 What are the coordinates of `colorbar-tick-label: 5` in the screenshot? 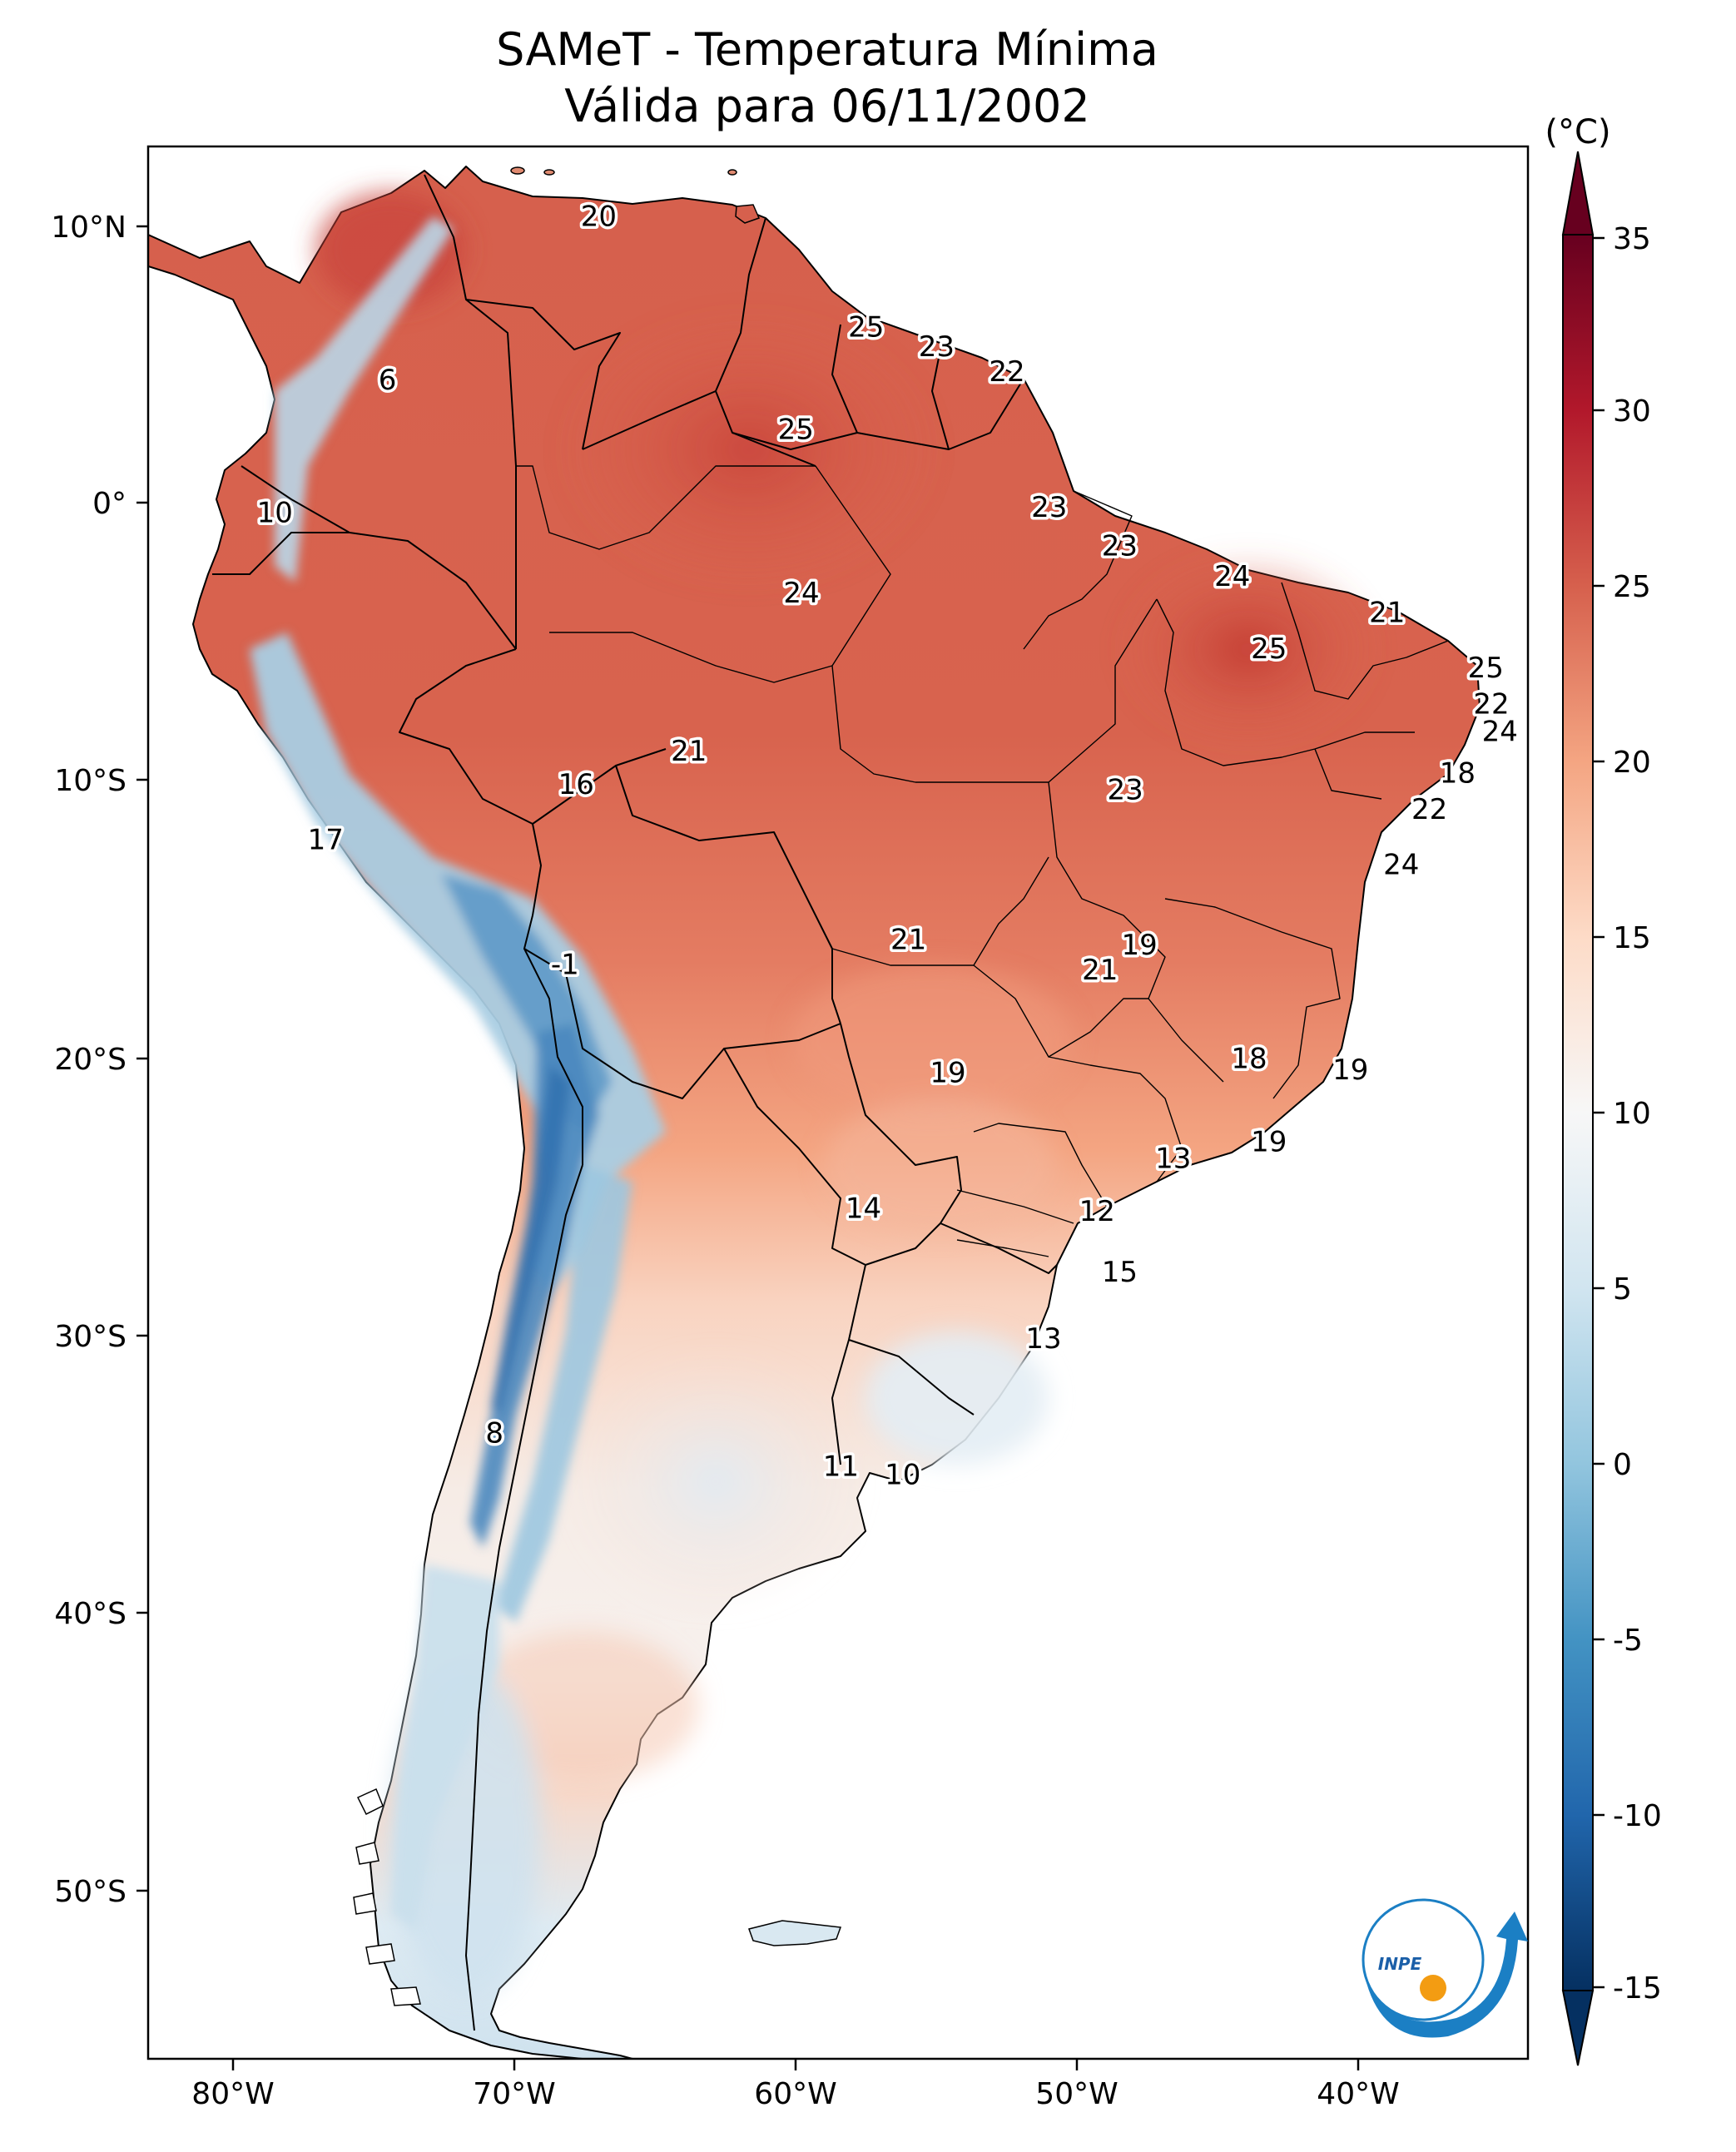 It's located at (1622, 1289).